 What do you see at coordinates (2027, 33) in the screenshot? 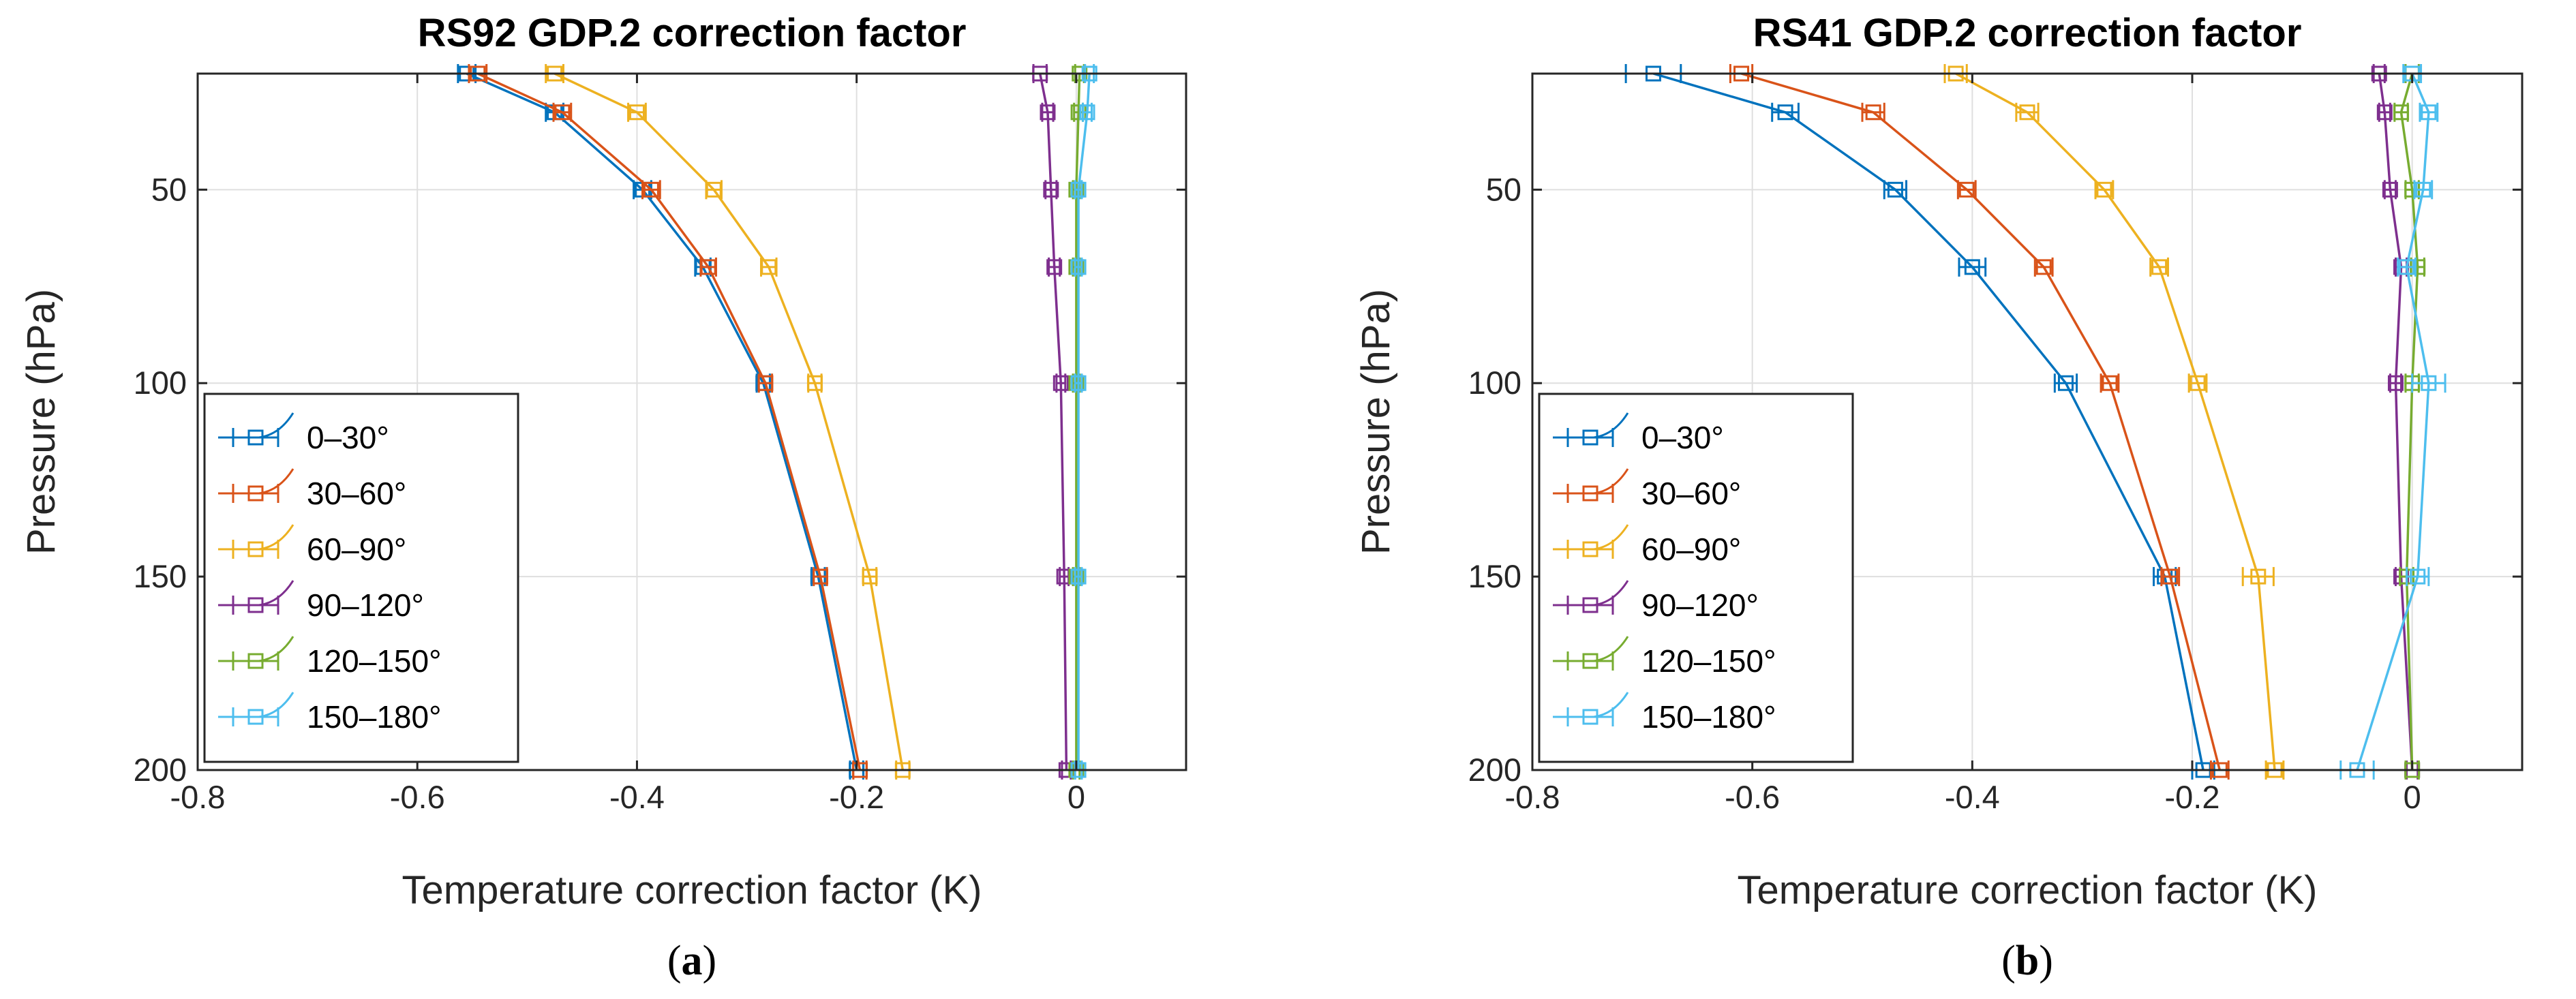
I see `chart-title: RS41 GDP.2 correction factor` at bounding box center [2027, 33].